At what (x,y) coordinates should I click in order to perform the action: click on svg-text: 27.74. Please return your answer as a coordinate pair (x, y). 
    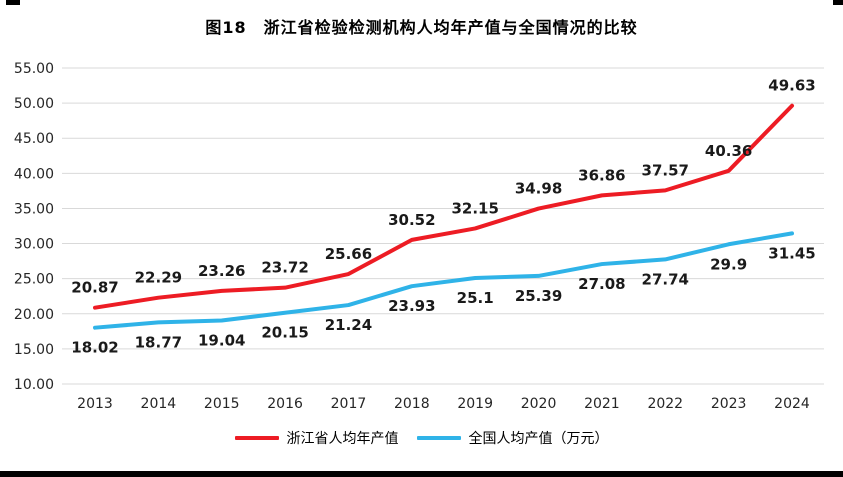
    Looking at the image, I should click on (665, 279).